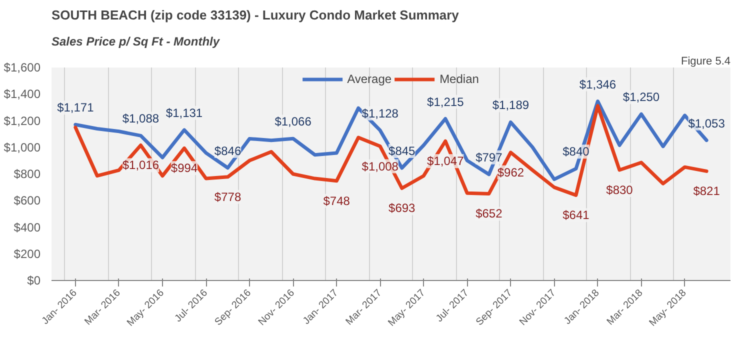 The height and width of the screenshot is (337, 739). Describe the element at coordinates (576, 151) in the screenshot. I see `data-label: $840` at that location.